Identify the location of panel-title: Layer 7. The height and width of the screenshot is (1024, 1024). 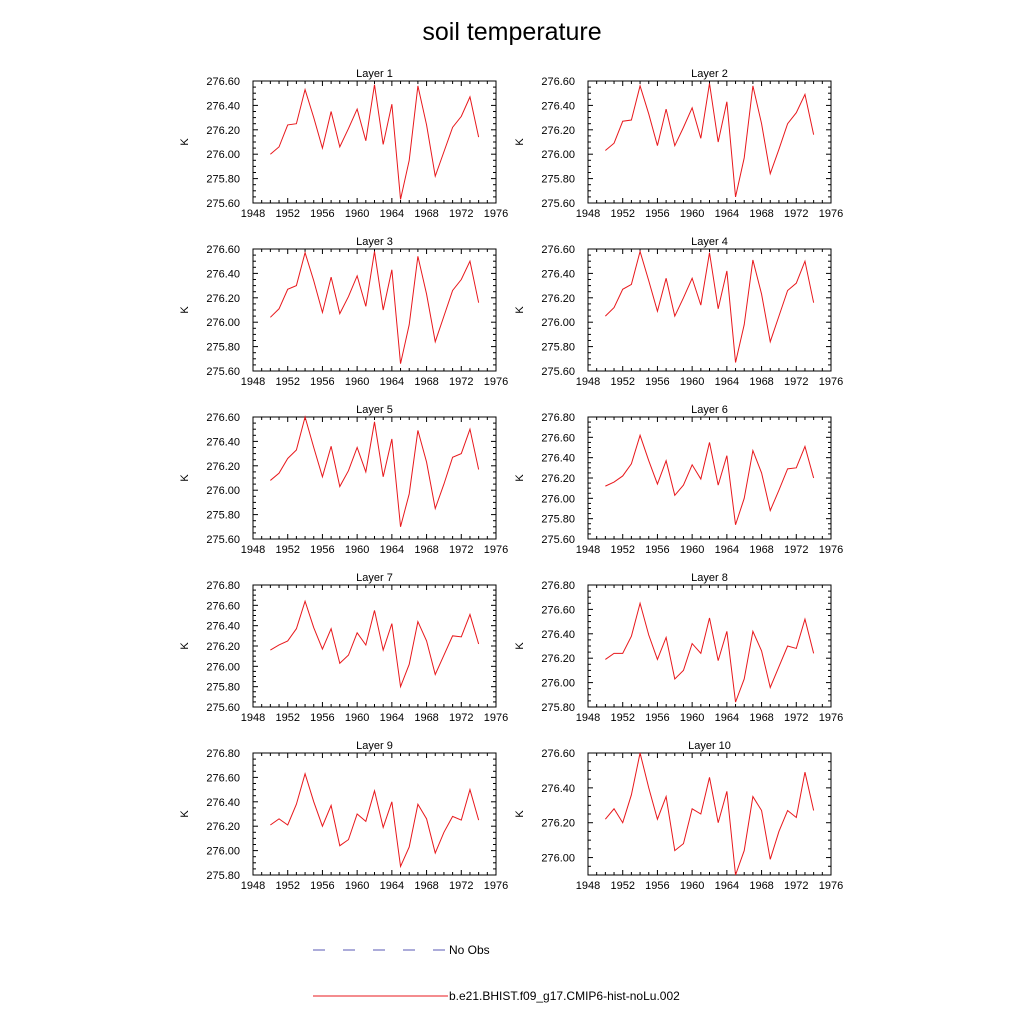
(374, 578).